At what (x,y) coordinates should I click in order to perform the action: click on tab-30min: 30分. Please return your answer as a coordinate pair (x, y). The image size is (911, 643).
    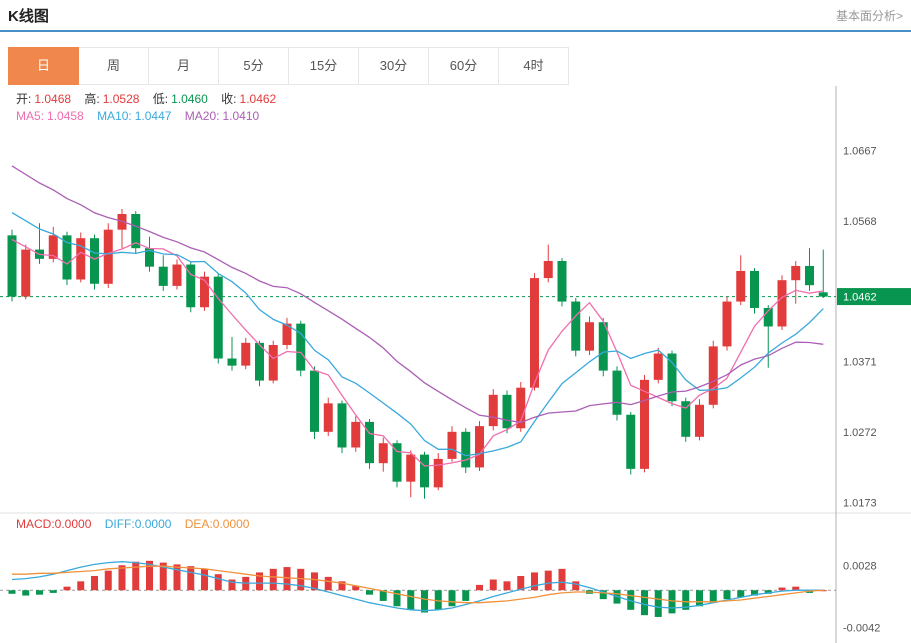
    Looking at the image, I should click on (394, 66).